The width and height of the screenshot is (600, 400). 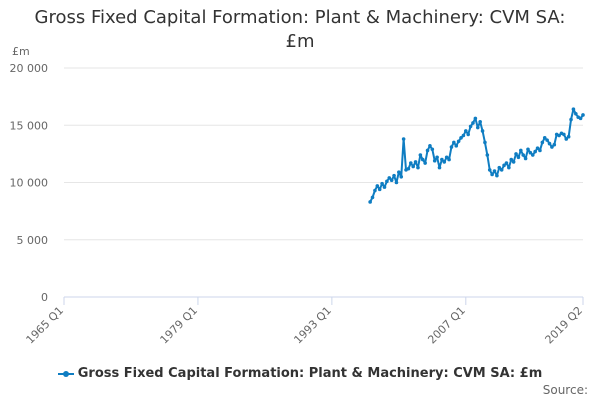 I want to click on y-tick-label: 20 000, so click(x=29, y=68).